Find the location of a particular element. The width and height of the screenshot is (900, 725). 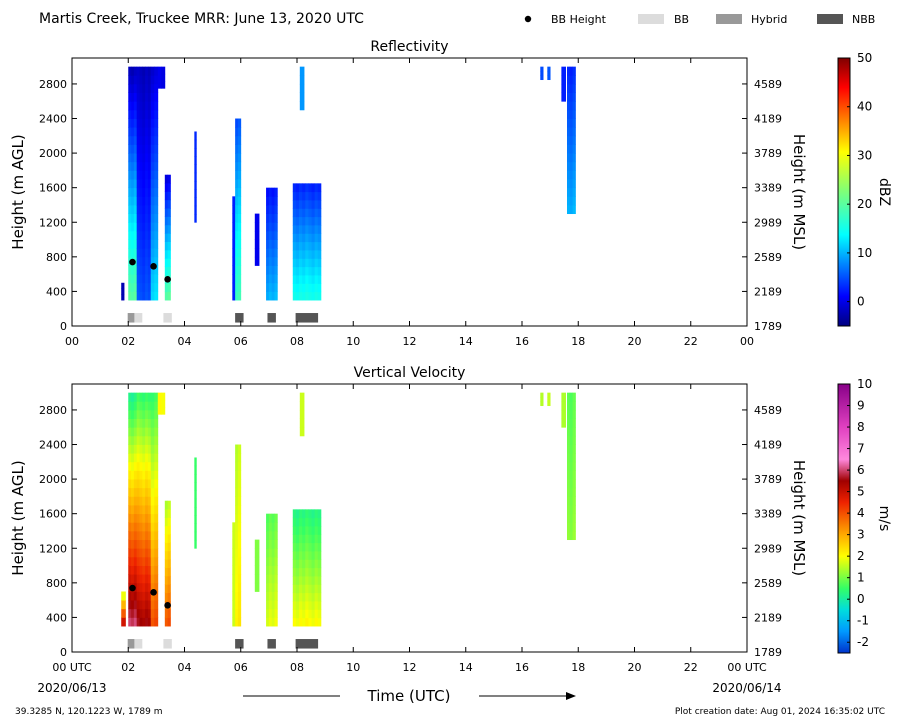

x-tick-label: 20 is located at coordinates (635, 341).